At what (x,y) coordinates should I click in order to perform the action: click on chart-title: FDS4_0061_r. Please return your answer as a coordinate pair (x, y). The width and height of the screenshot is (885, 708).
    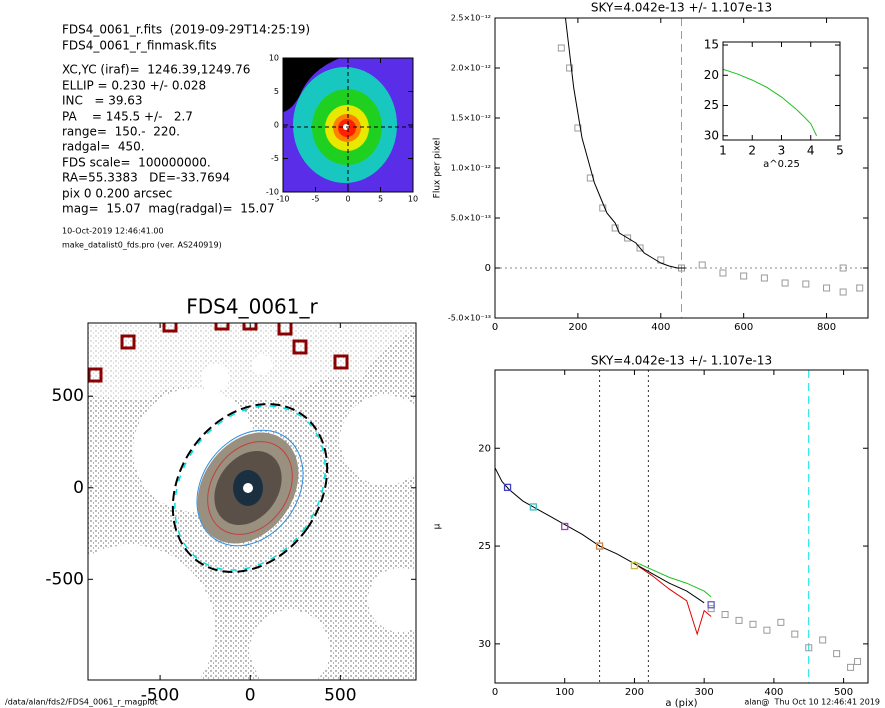
    Looking at the image, I should click on (252, 307).